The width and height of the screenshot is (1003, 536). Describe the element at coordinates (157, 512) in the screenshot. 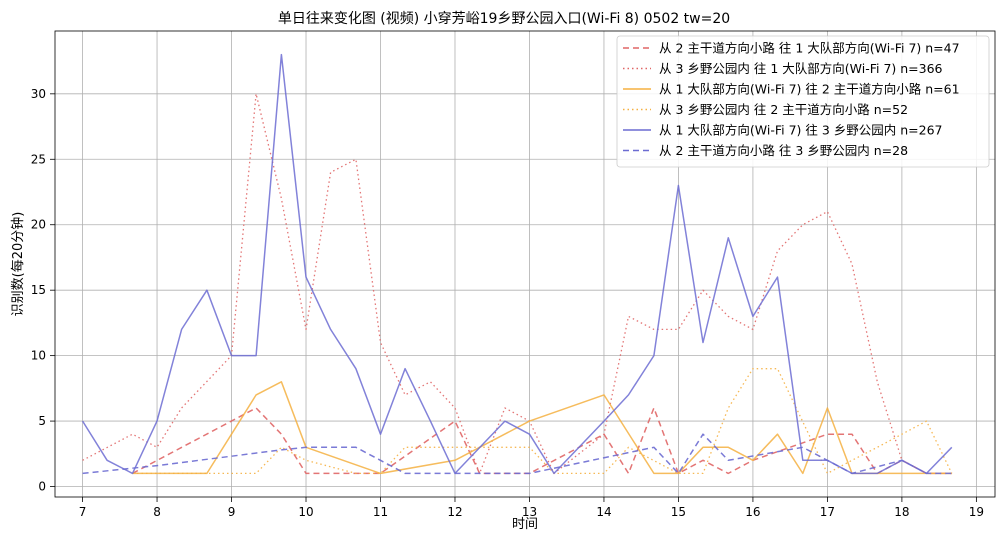

I see `x-tick-label: 8` at that location.